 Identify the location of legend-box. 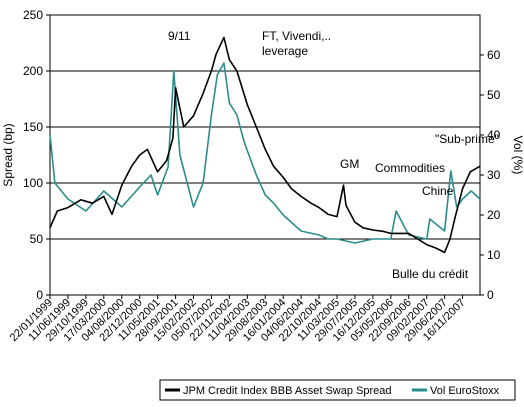
(337, 390).